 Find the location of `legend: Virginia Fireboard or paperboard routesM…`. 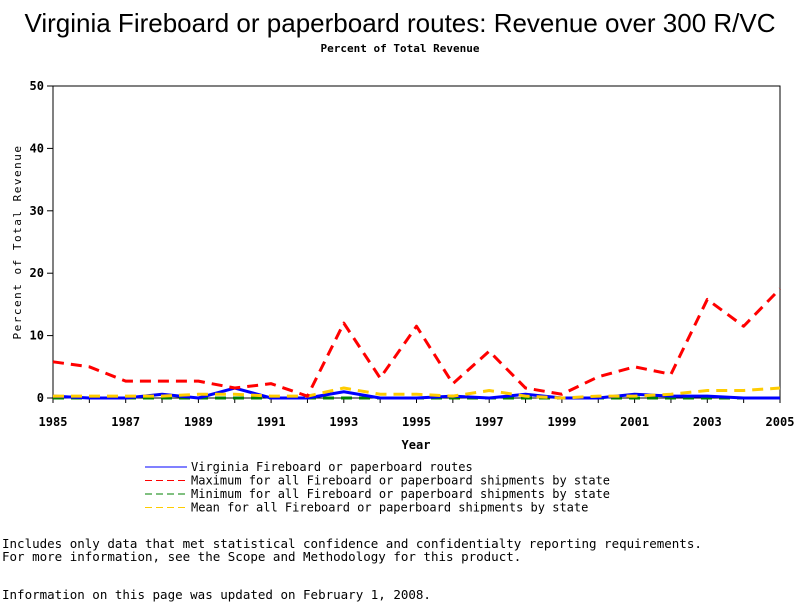

legend: Virginia Fireboard or paperboard routesM… is located at coordinates (377, 487).